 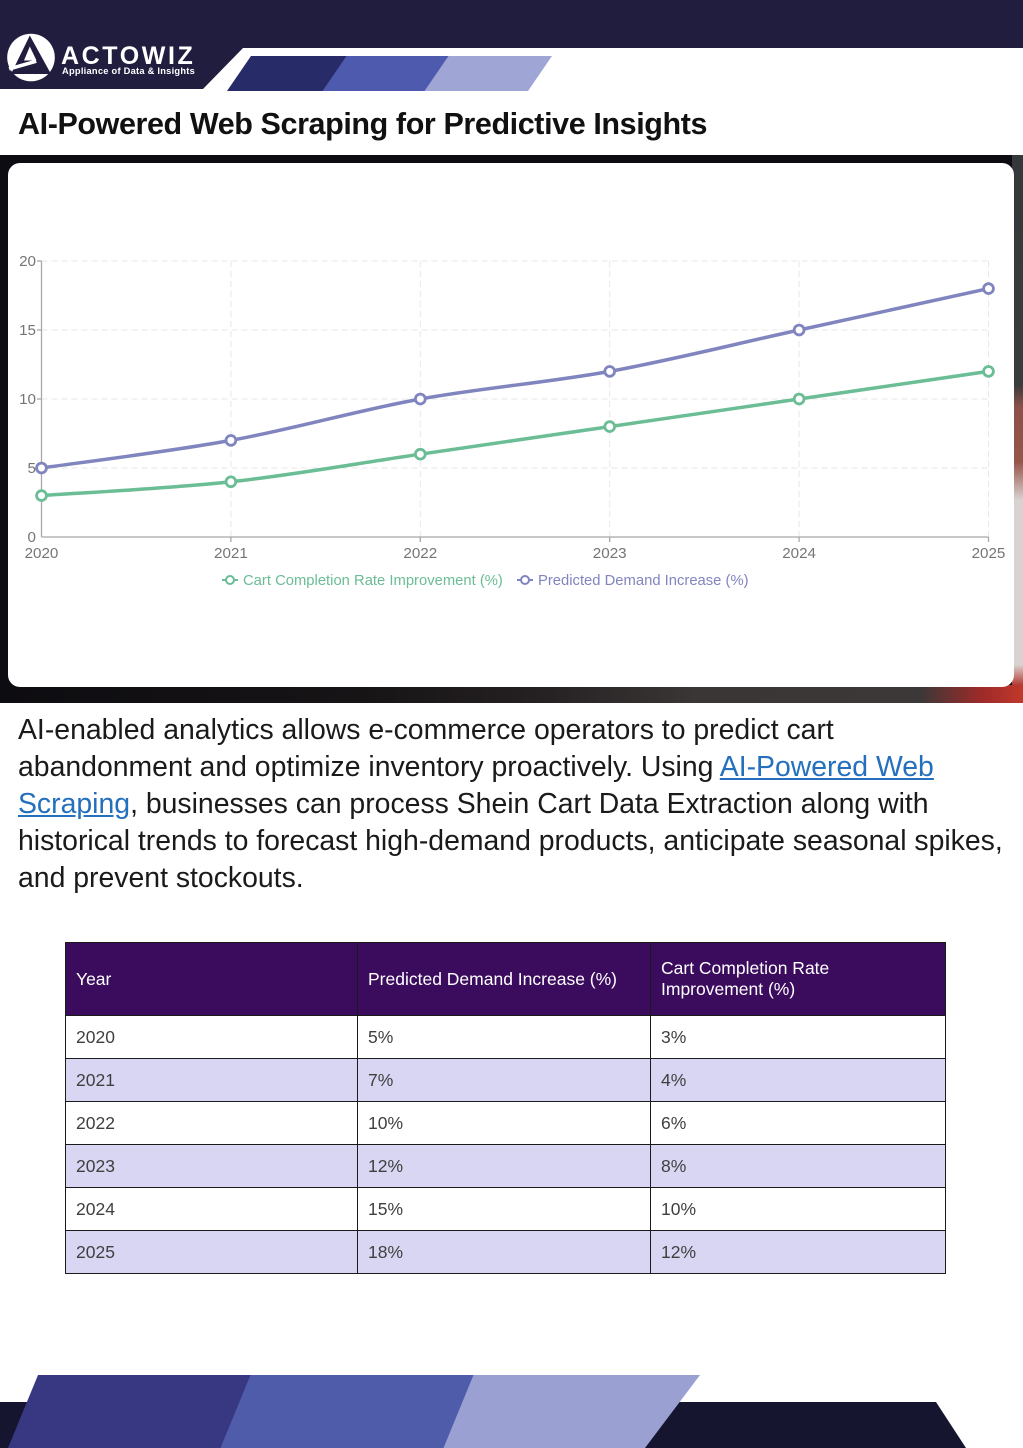 What do you see at coordinates (231, 553) in the screenshot?
I see `svg-text: 2021` at bounding box center [231, 553].